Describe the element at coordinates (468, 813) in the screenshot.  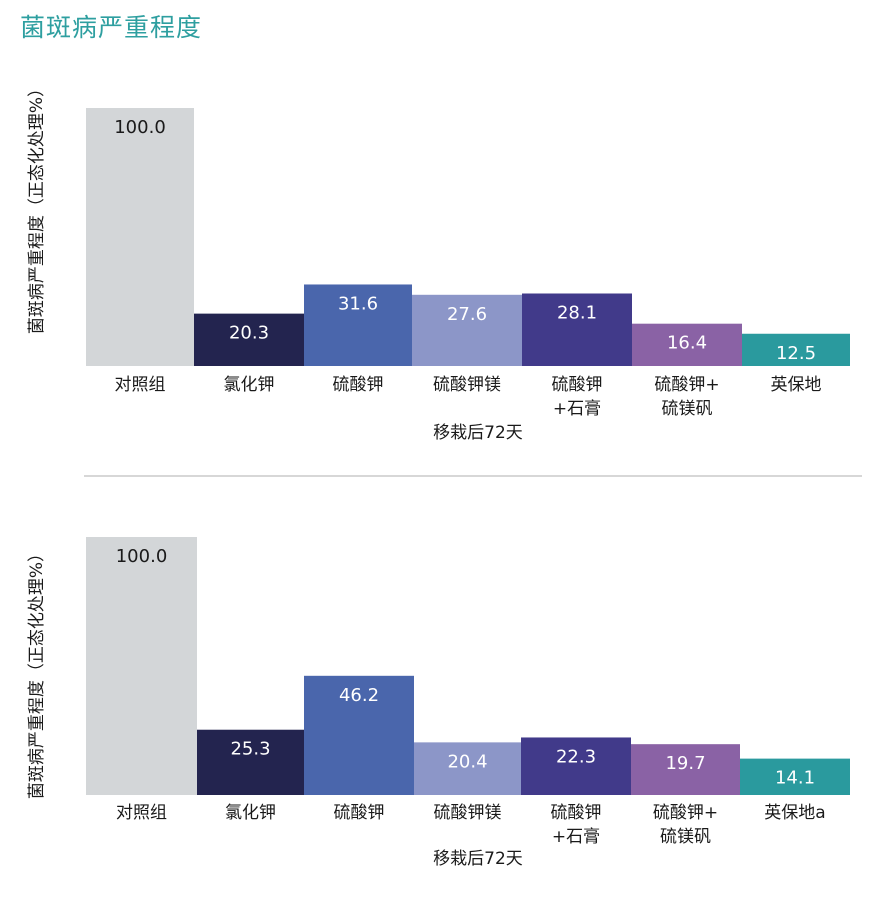
I see `chart-2-category-label-4: 硫酸钾镁` at that location.